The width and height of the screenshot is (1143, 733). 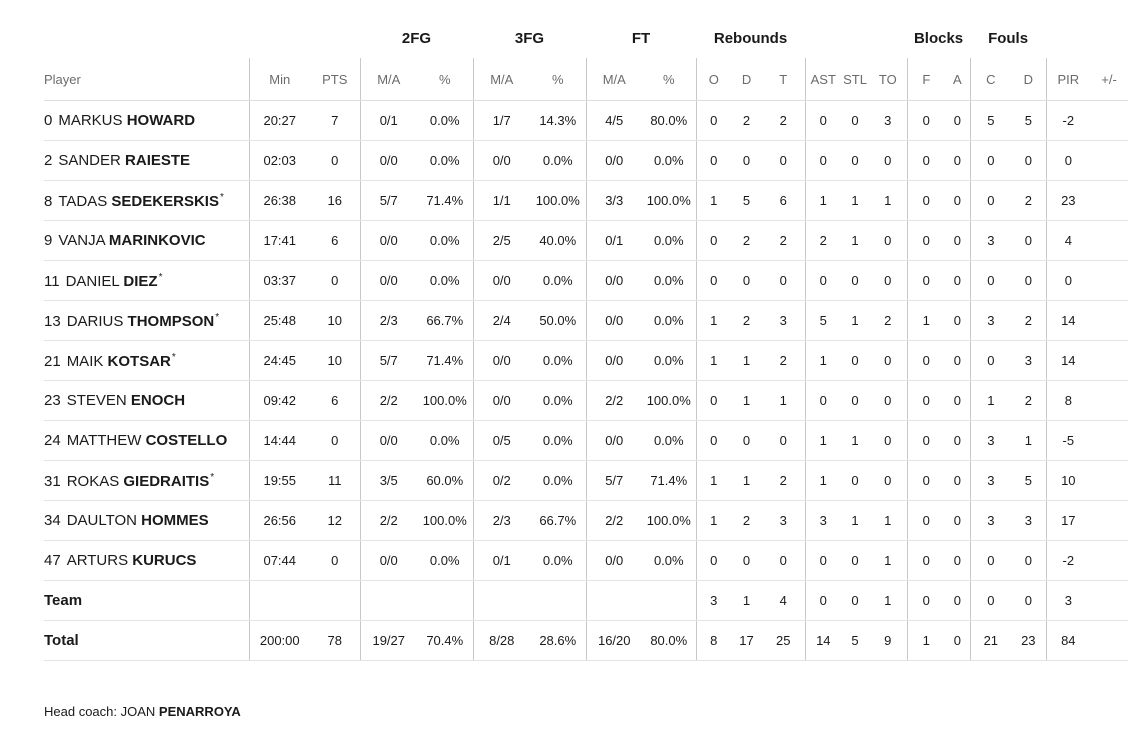 I want to click on player-cell: 23 STEVEN ENOCH, so click(x=146, y=400).